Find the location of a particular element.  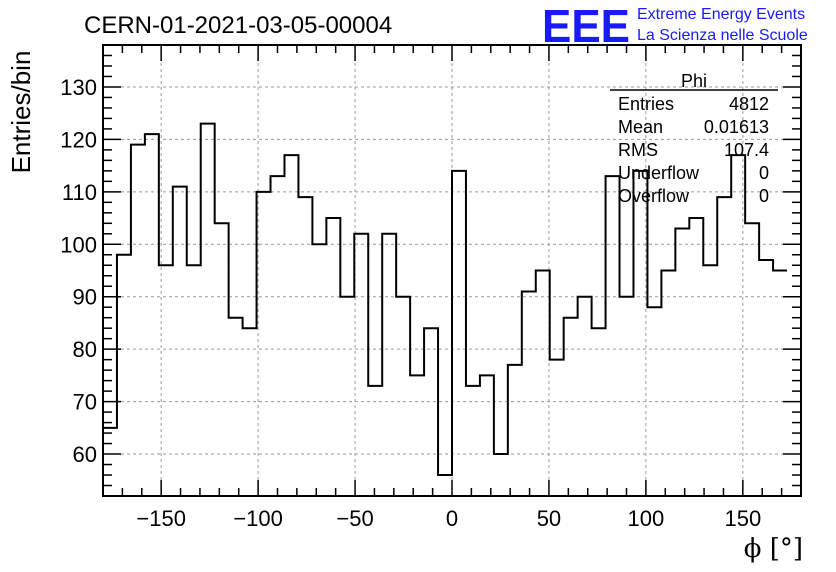

x-tick-label: −100 is located at coordinates (258, 518).